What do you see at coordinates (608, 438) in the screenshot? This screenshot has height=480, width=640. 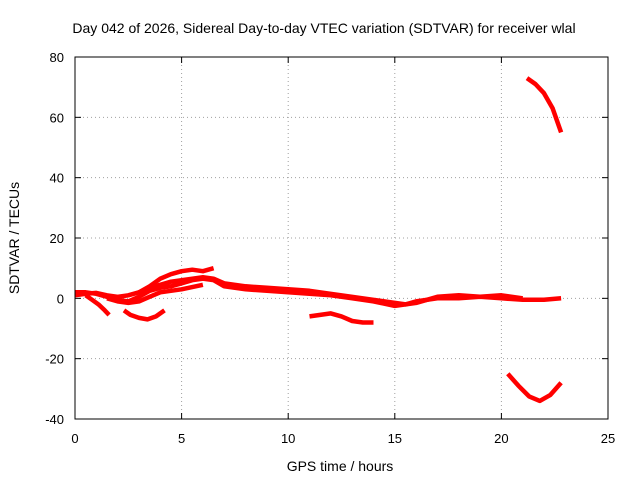 I see `x-tick-label: 25` at bounding box center [608, 438].